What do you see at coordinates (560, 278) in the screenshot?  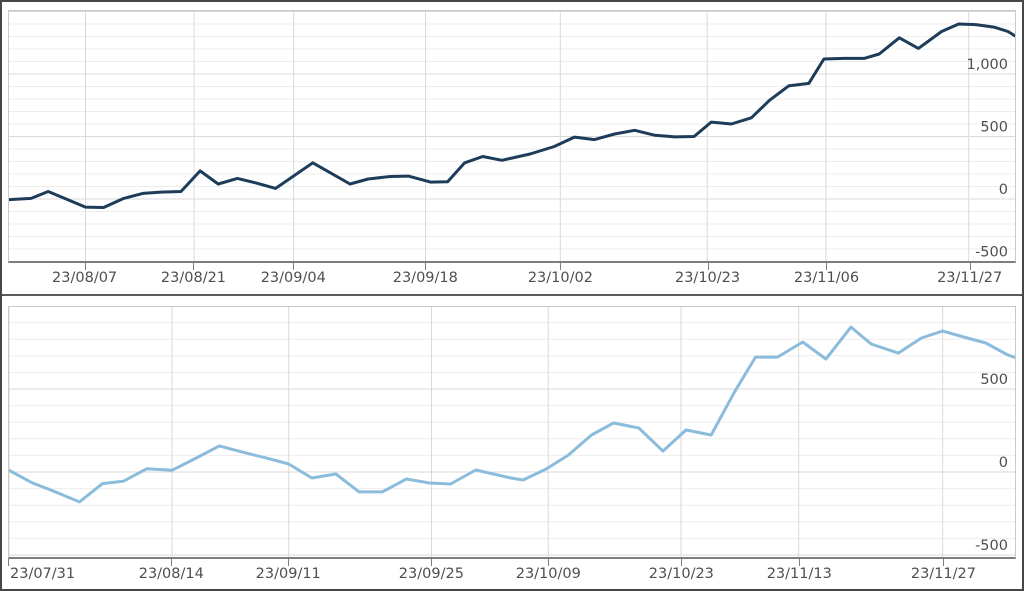 I see `x-axis-label: 23/10/02` at bounding box center [560, 278].